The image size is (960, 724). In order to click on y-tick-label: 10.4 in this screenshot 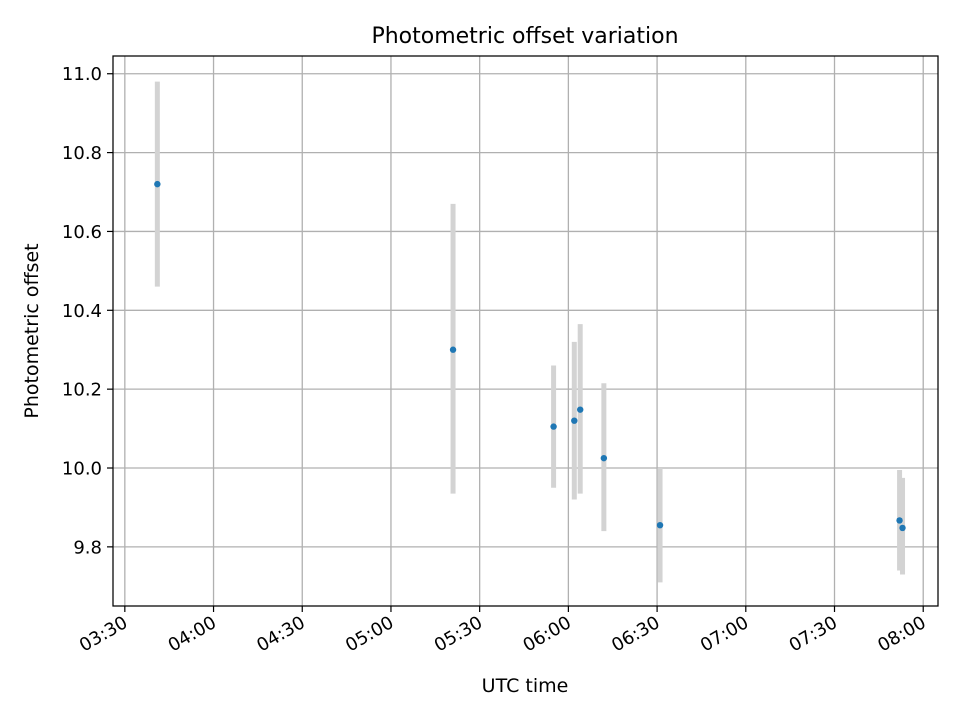, I will do `click(82, 311)`.